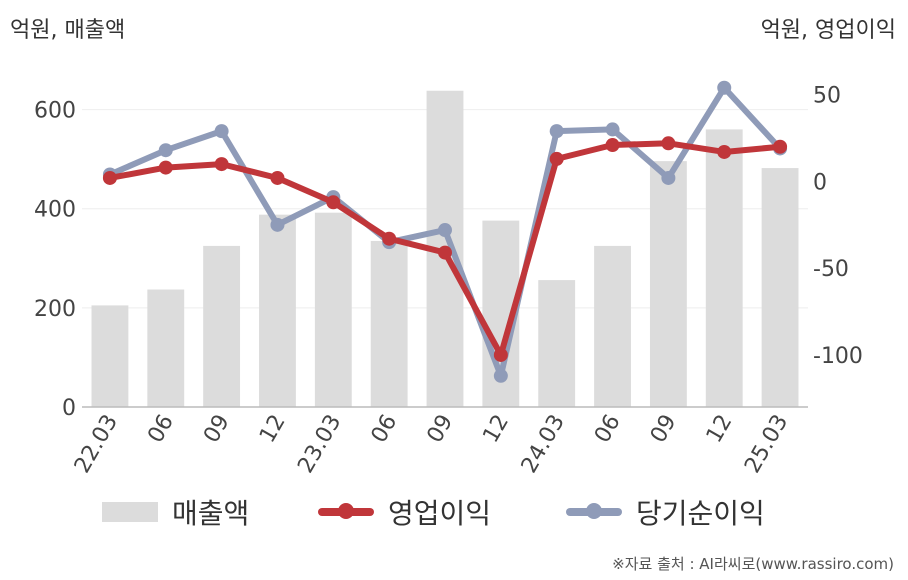 The image size is (908, 580). Describe the element at coordinates (346, 511) in the screenshot. I see `legend-swatch-operating-profit` at that location.